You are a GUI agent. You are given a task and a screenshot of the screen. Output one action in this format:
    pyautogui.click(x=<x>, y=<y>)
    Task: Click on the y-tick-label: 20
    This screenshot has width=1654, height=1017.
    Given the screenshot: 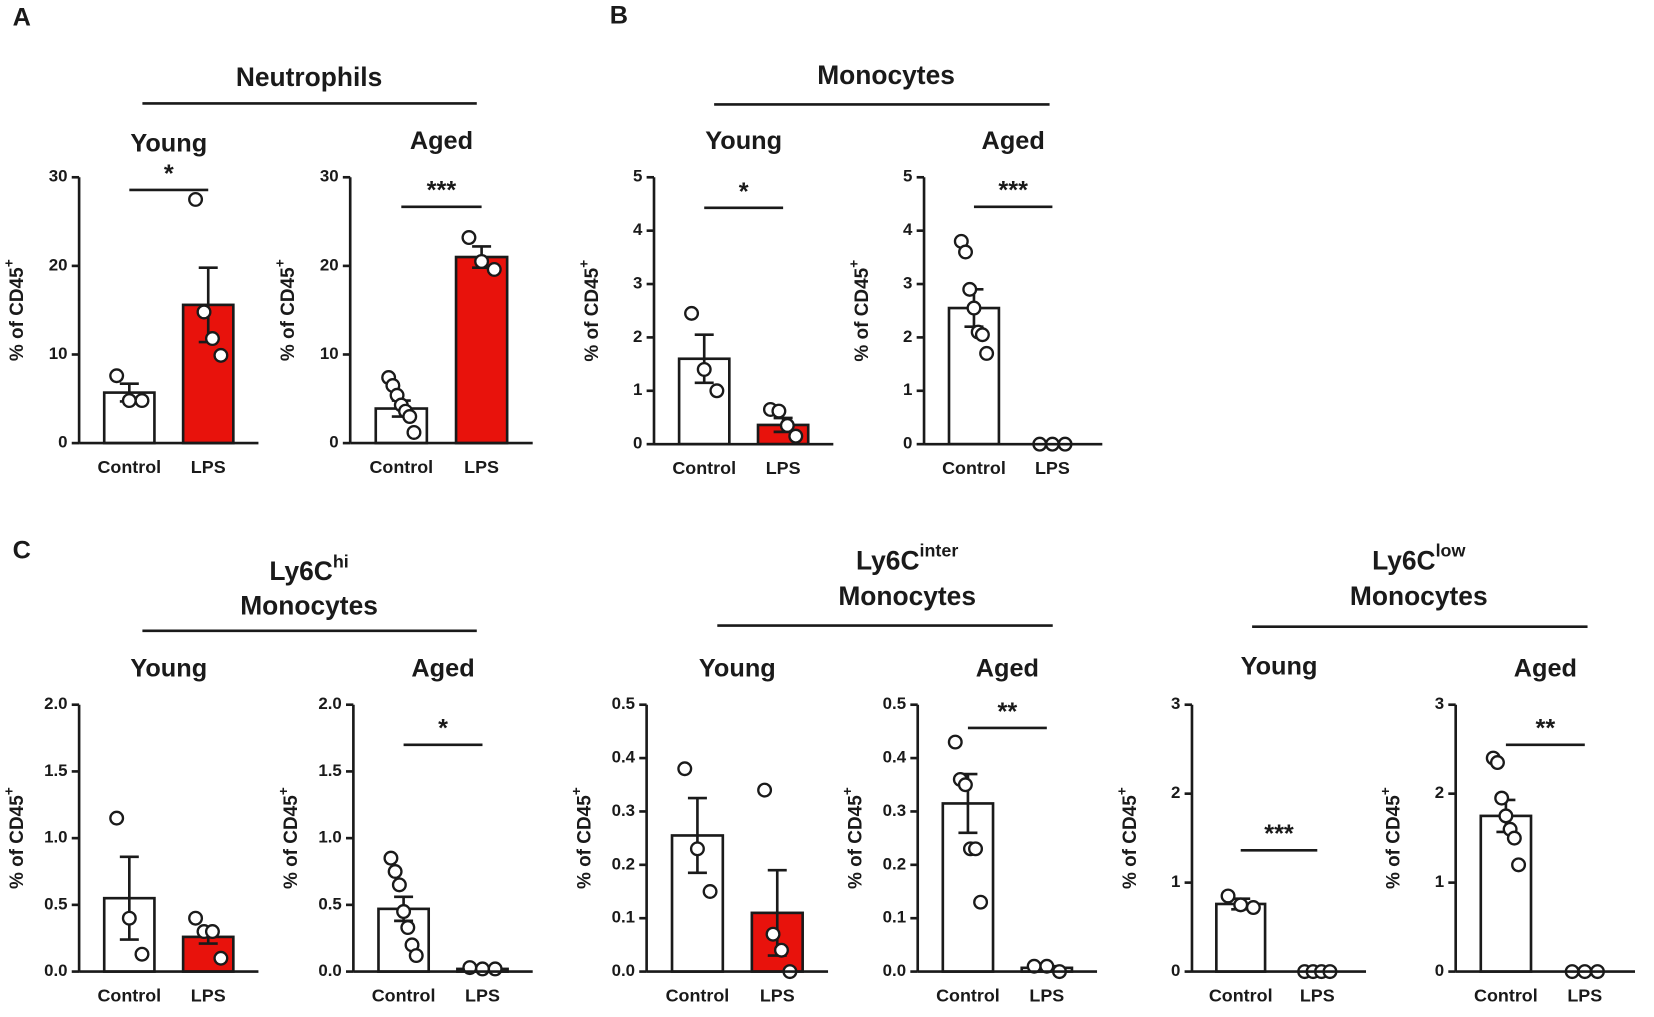 What is the action you would take?
    pyautogui.click(x=329, y=264)
    